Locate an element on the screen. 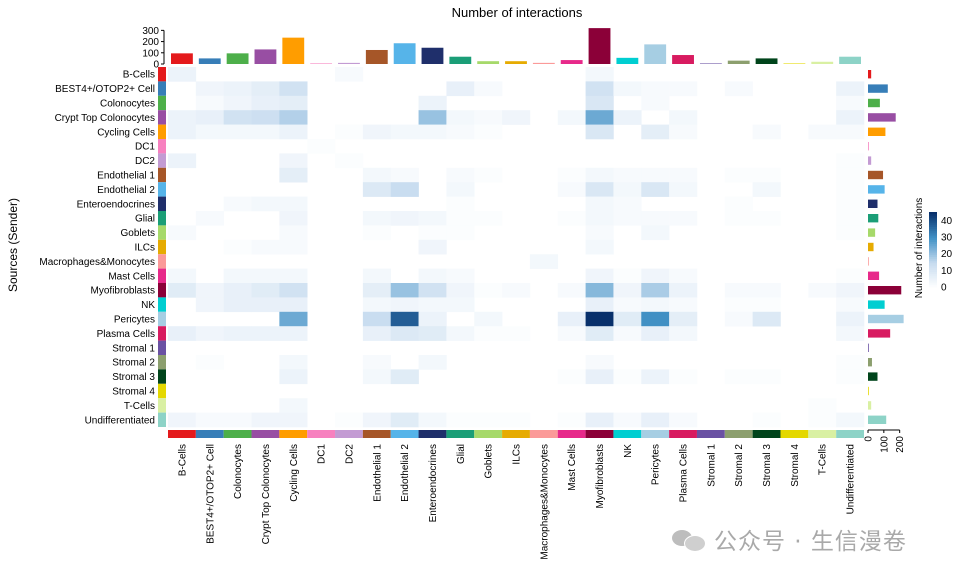 This screenshot has height=576, width=960. right-bar-mast-cells is located at coordinates (874, 275).